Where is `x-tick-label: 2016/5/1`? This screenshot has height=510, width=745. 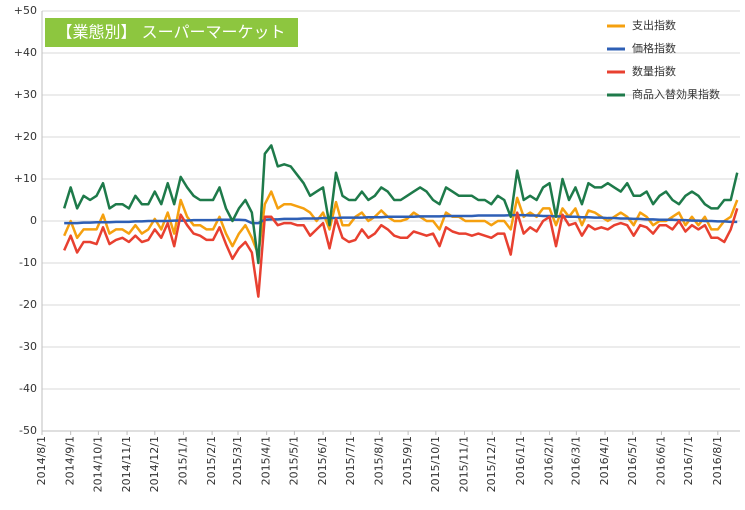
x-tick-label: 2016/5/1 is located at coordinates (632, 460).